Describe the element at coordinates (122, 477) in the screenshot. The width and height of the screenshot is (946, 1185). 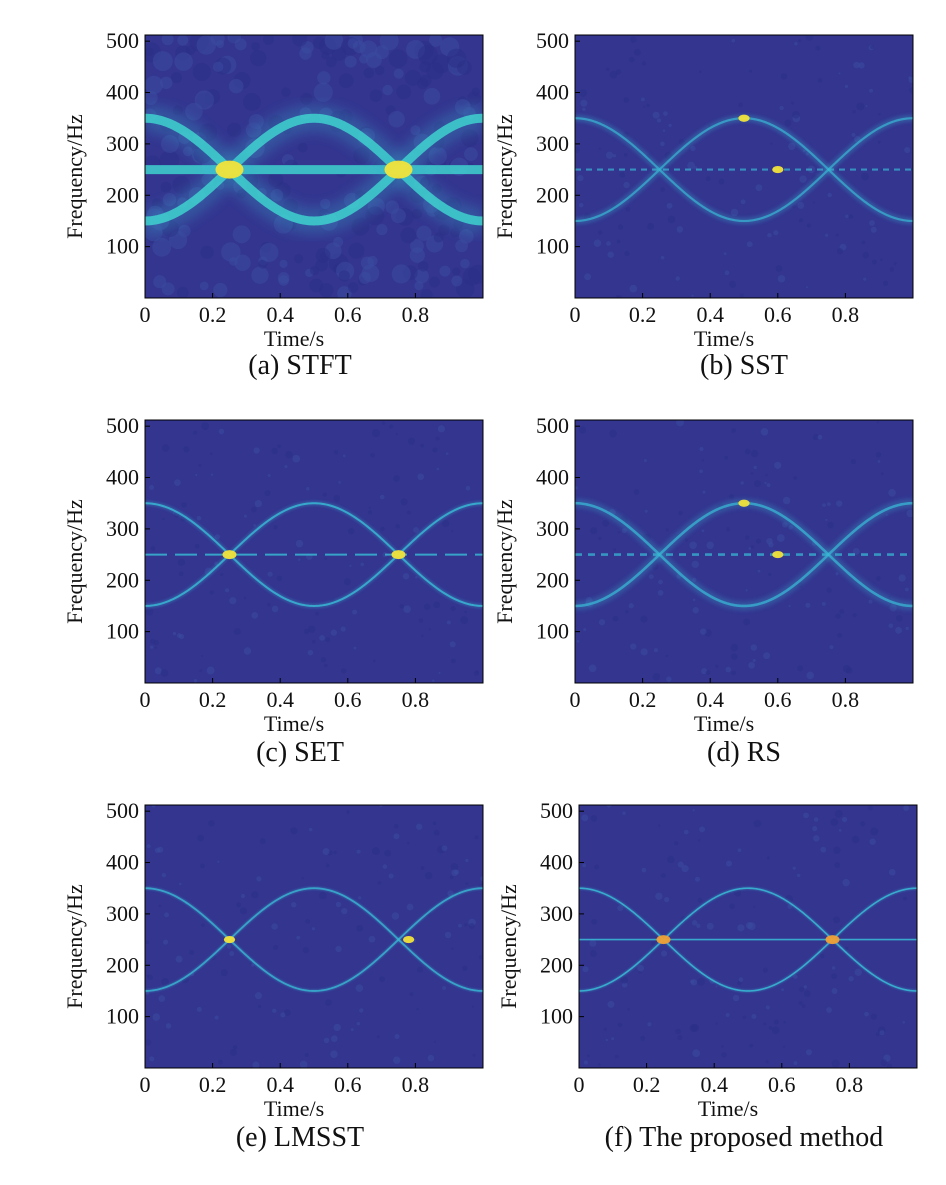
I see `y-tick-label: 400` at that location.